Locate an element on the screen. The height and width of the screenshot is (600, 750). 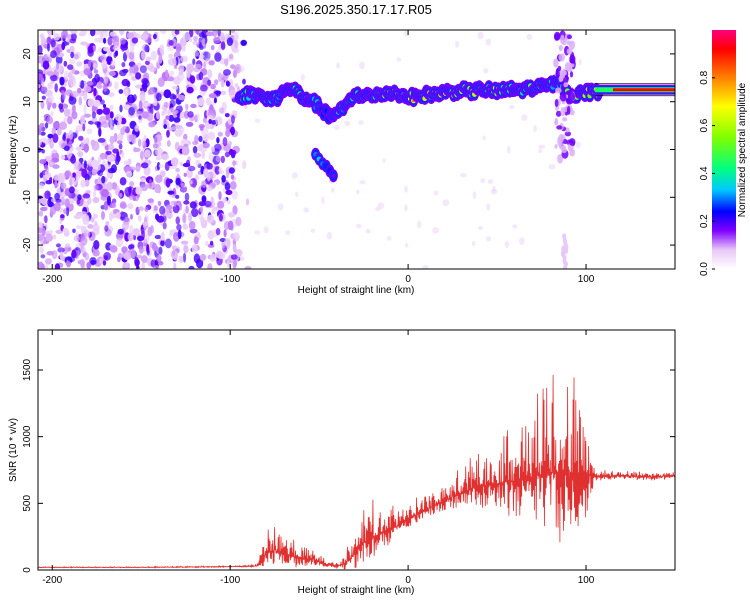
colorbar-ticks: 0.0 0.2 0.4 0.6 0.8 is located at coordinates (707, 173).